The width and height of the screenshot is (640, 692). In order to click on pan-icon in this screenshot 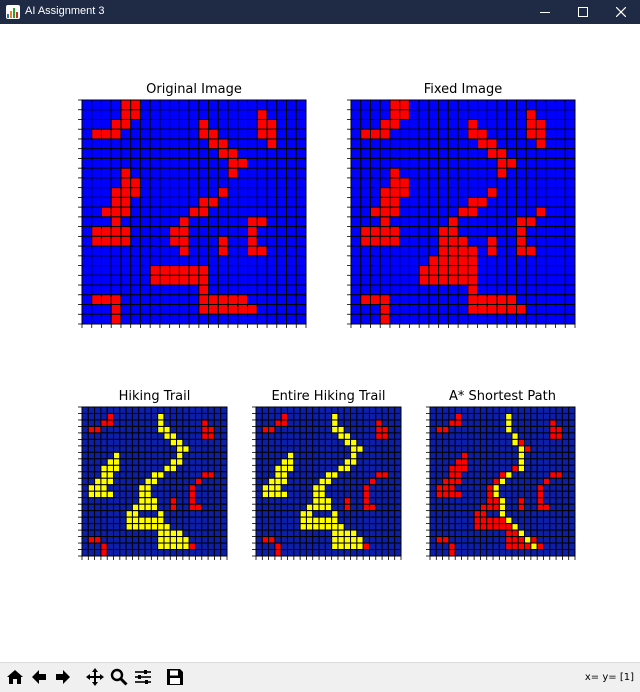, I will do `click(95, 677)`.